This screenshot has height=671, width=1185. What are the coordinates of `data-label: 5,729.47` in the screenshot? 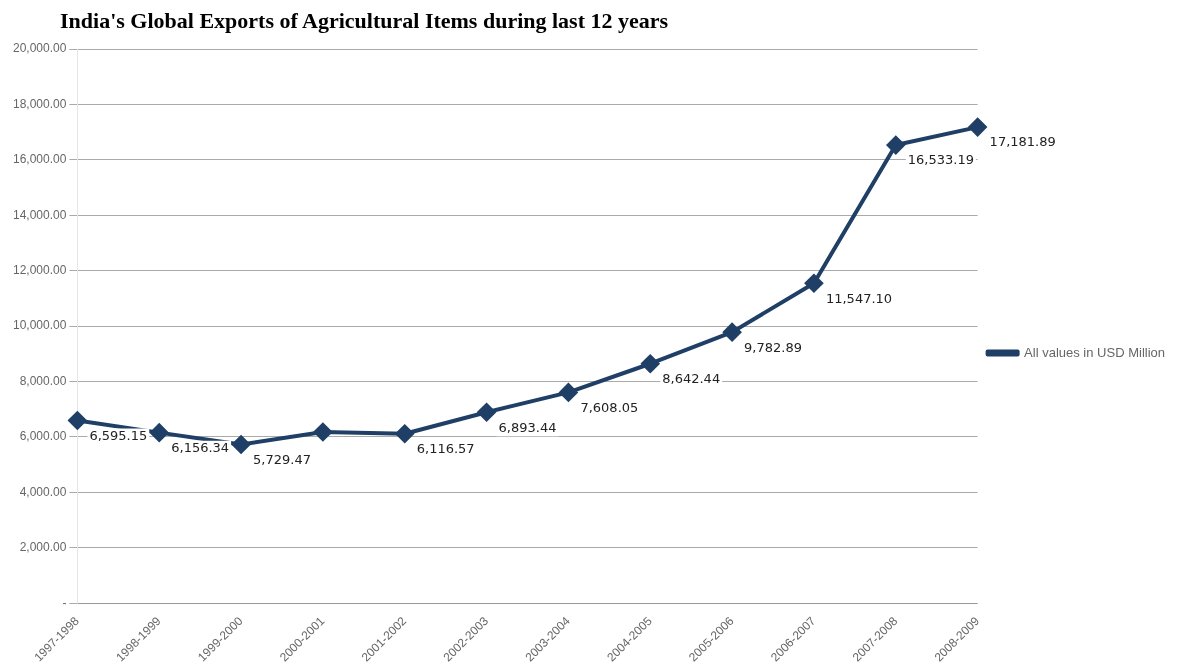 It's located at (282, 459).